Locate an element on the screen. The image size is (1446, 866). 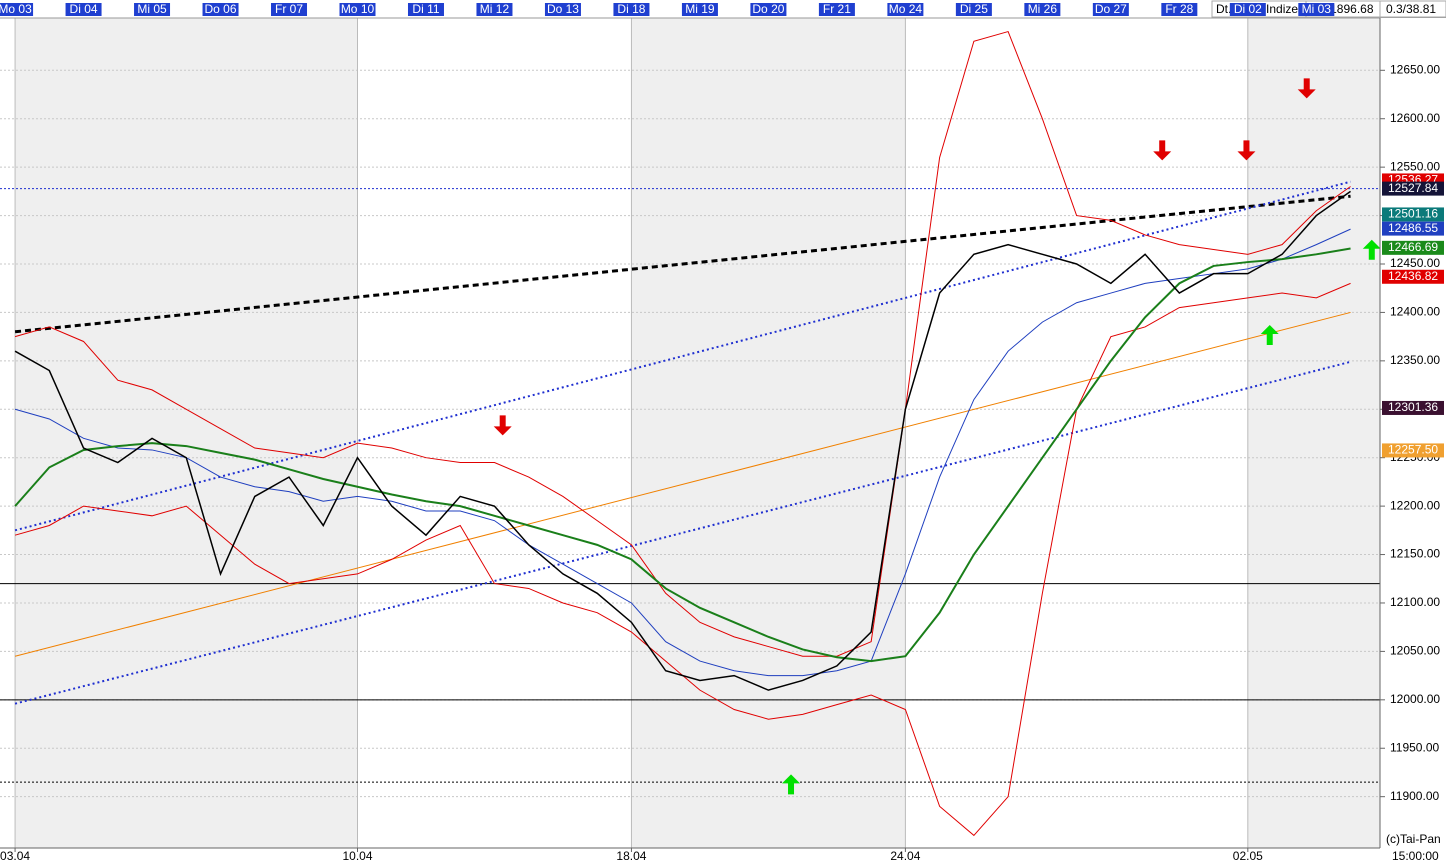
day-label: Di 11 is located at coordinates (425, 9).